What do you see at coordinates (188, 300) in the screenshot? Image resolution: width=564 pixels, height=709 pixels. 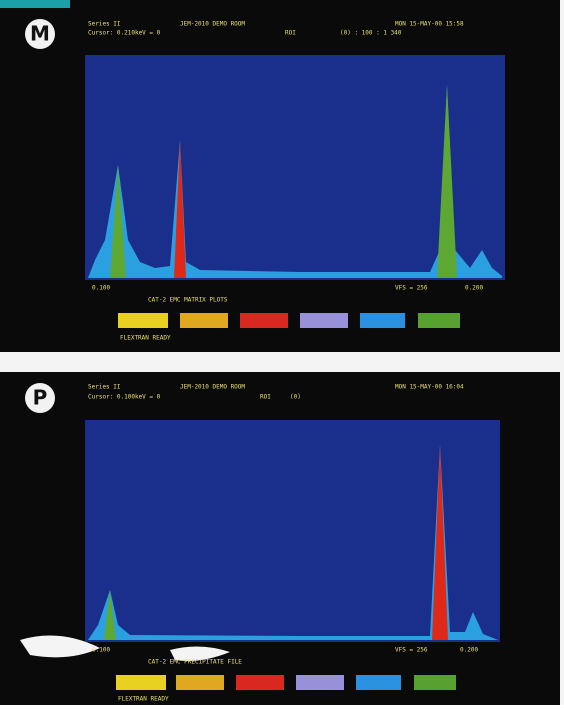 I see `caption: CAT-2 EMC MATRIX PLOTS` at bounding box center [188, 300].